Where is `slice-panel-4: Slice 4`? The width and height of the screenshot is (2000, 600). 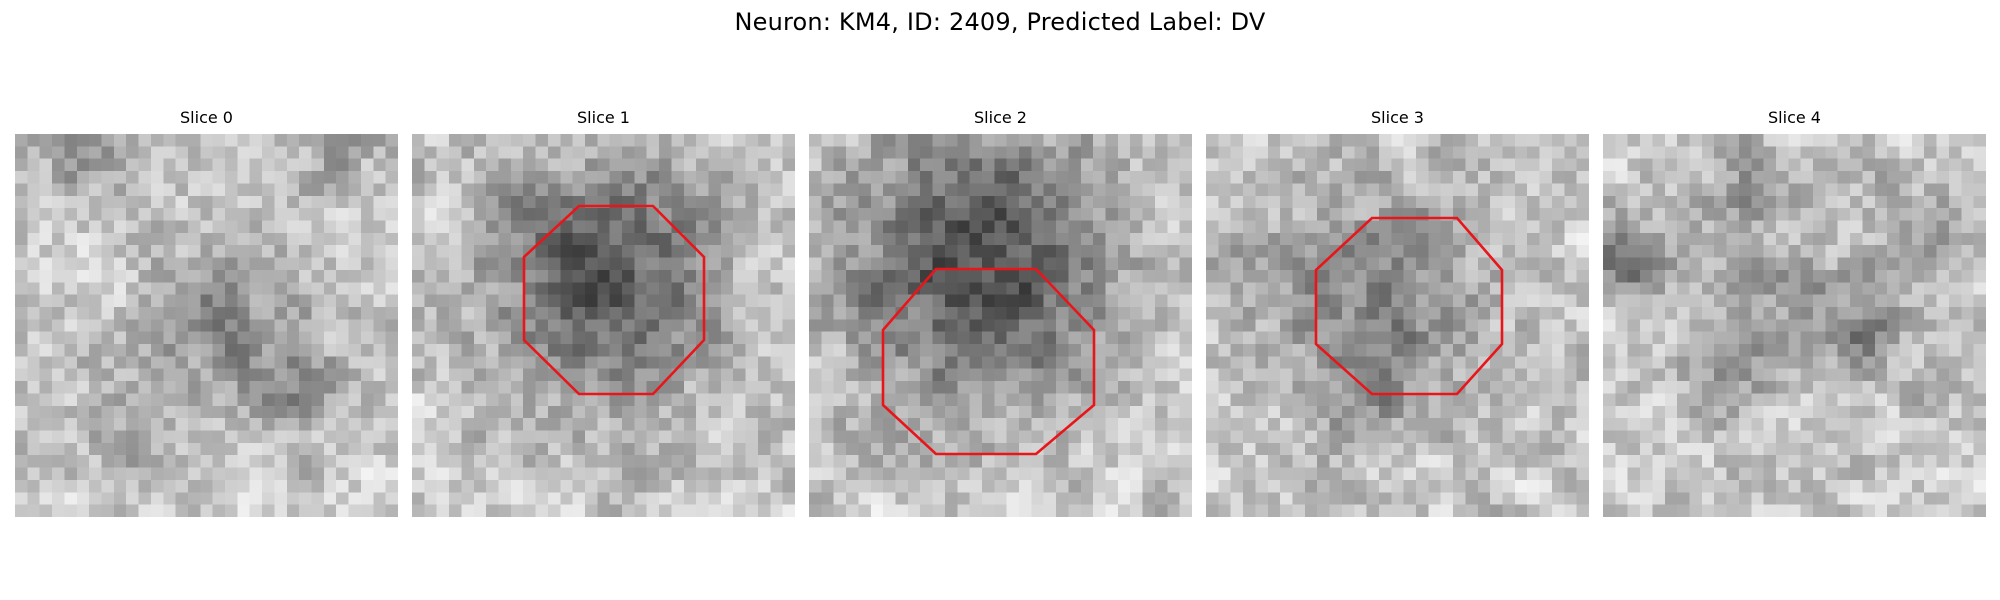 slice-panel-4: Slice 4 is located at coordinates (1794, 312).